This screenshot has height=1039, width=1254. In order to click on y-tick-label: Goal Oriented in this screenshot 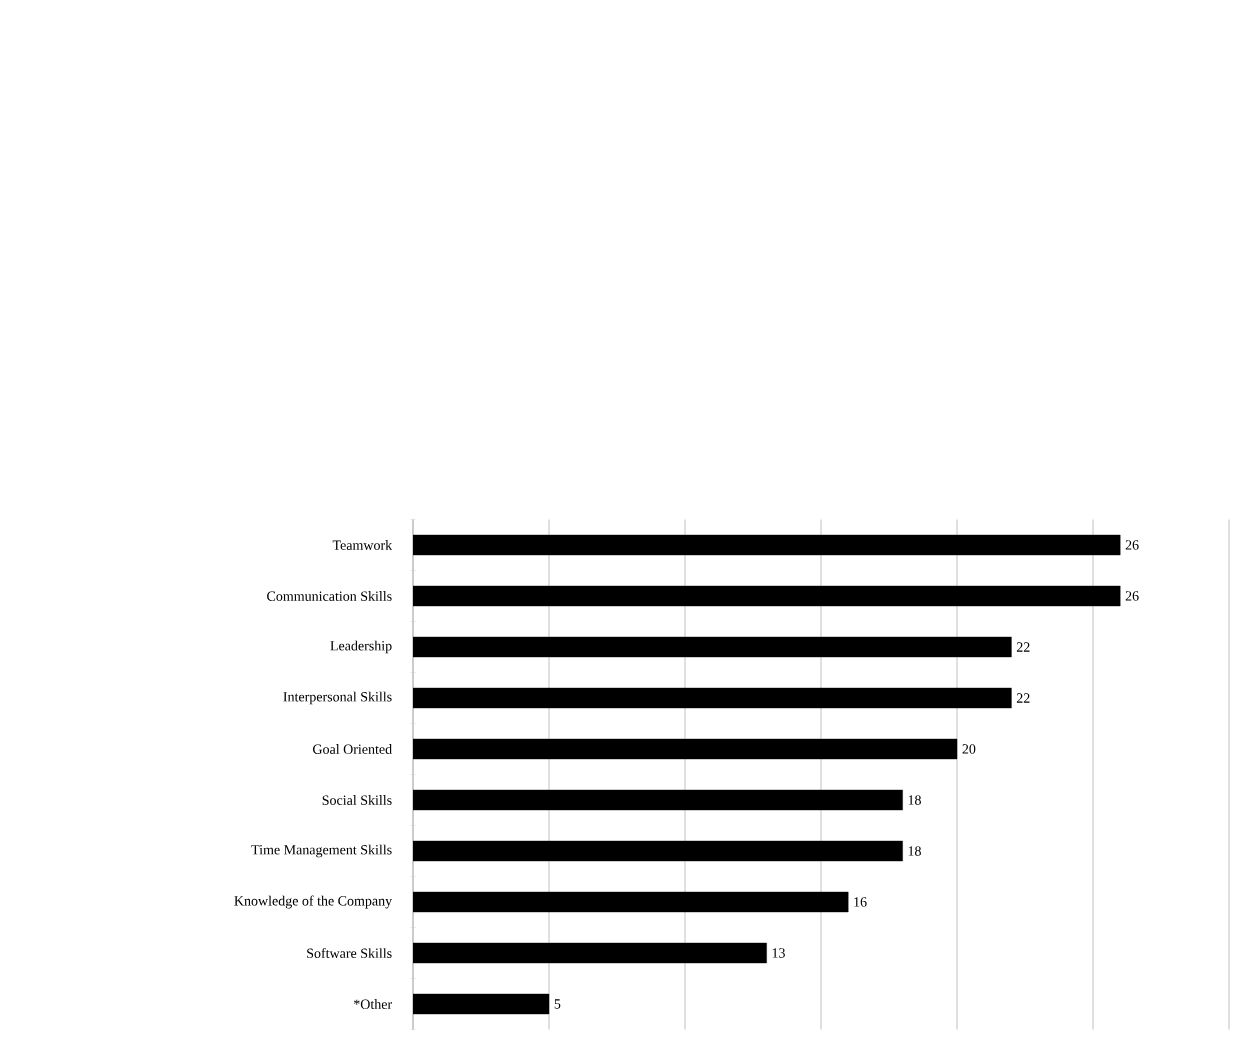, I will do `click(352, 749)`.